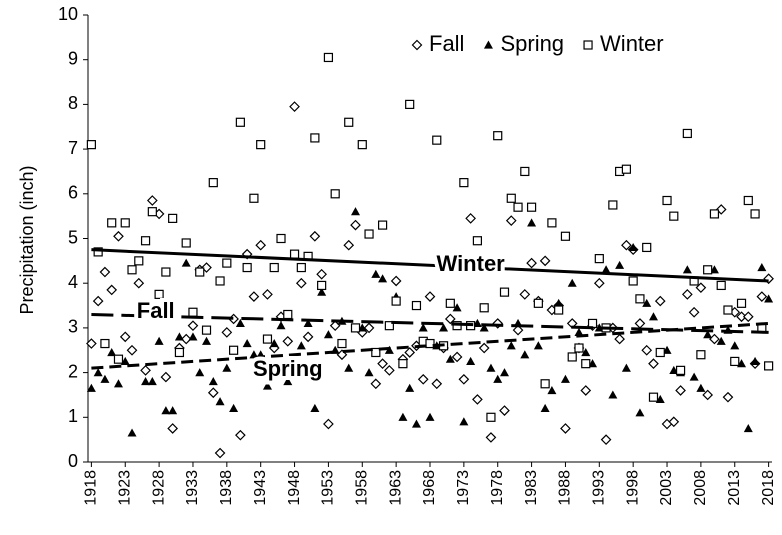  Describe the element at coordinates (768, 488) in the screenshot. I see `x-tick-label: 2018` at that location.